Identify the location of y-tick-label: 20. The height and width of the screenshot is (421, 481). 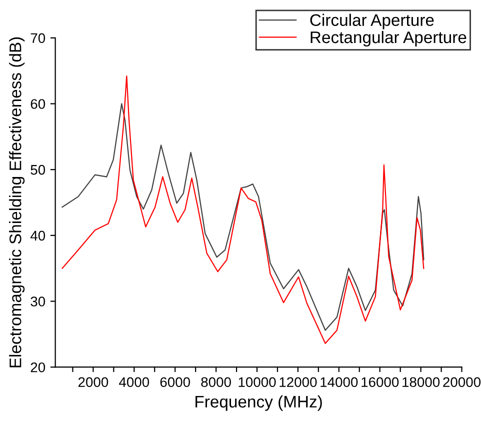
(38, 367).